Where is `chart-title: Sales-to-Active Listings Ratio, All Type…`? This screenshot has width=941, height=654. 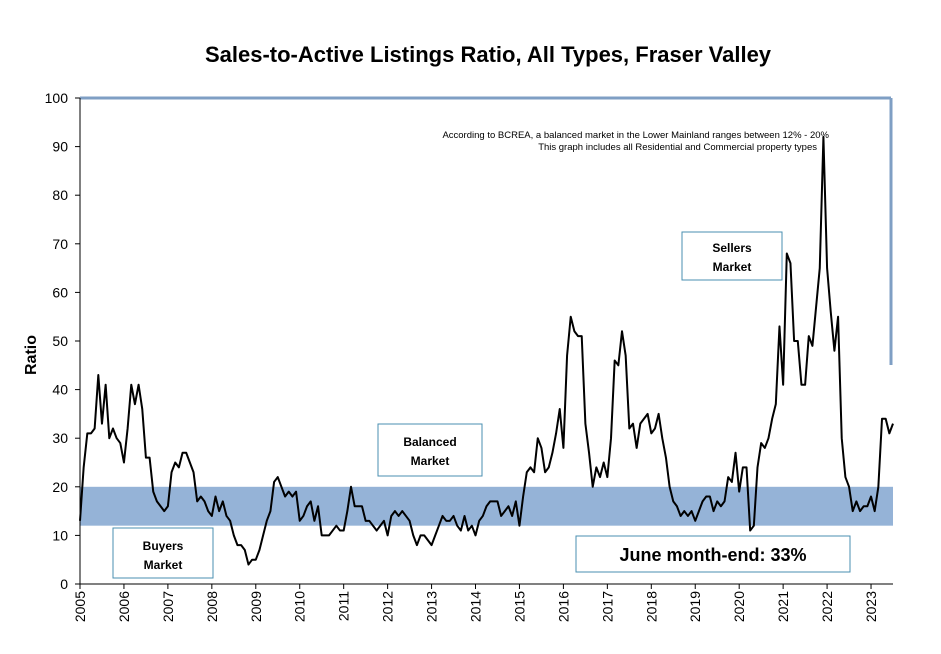 chart-title: Sales-to-Active Listings Ratio, All Type… is located at coordinates (488, 54).